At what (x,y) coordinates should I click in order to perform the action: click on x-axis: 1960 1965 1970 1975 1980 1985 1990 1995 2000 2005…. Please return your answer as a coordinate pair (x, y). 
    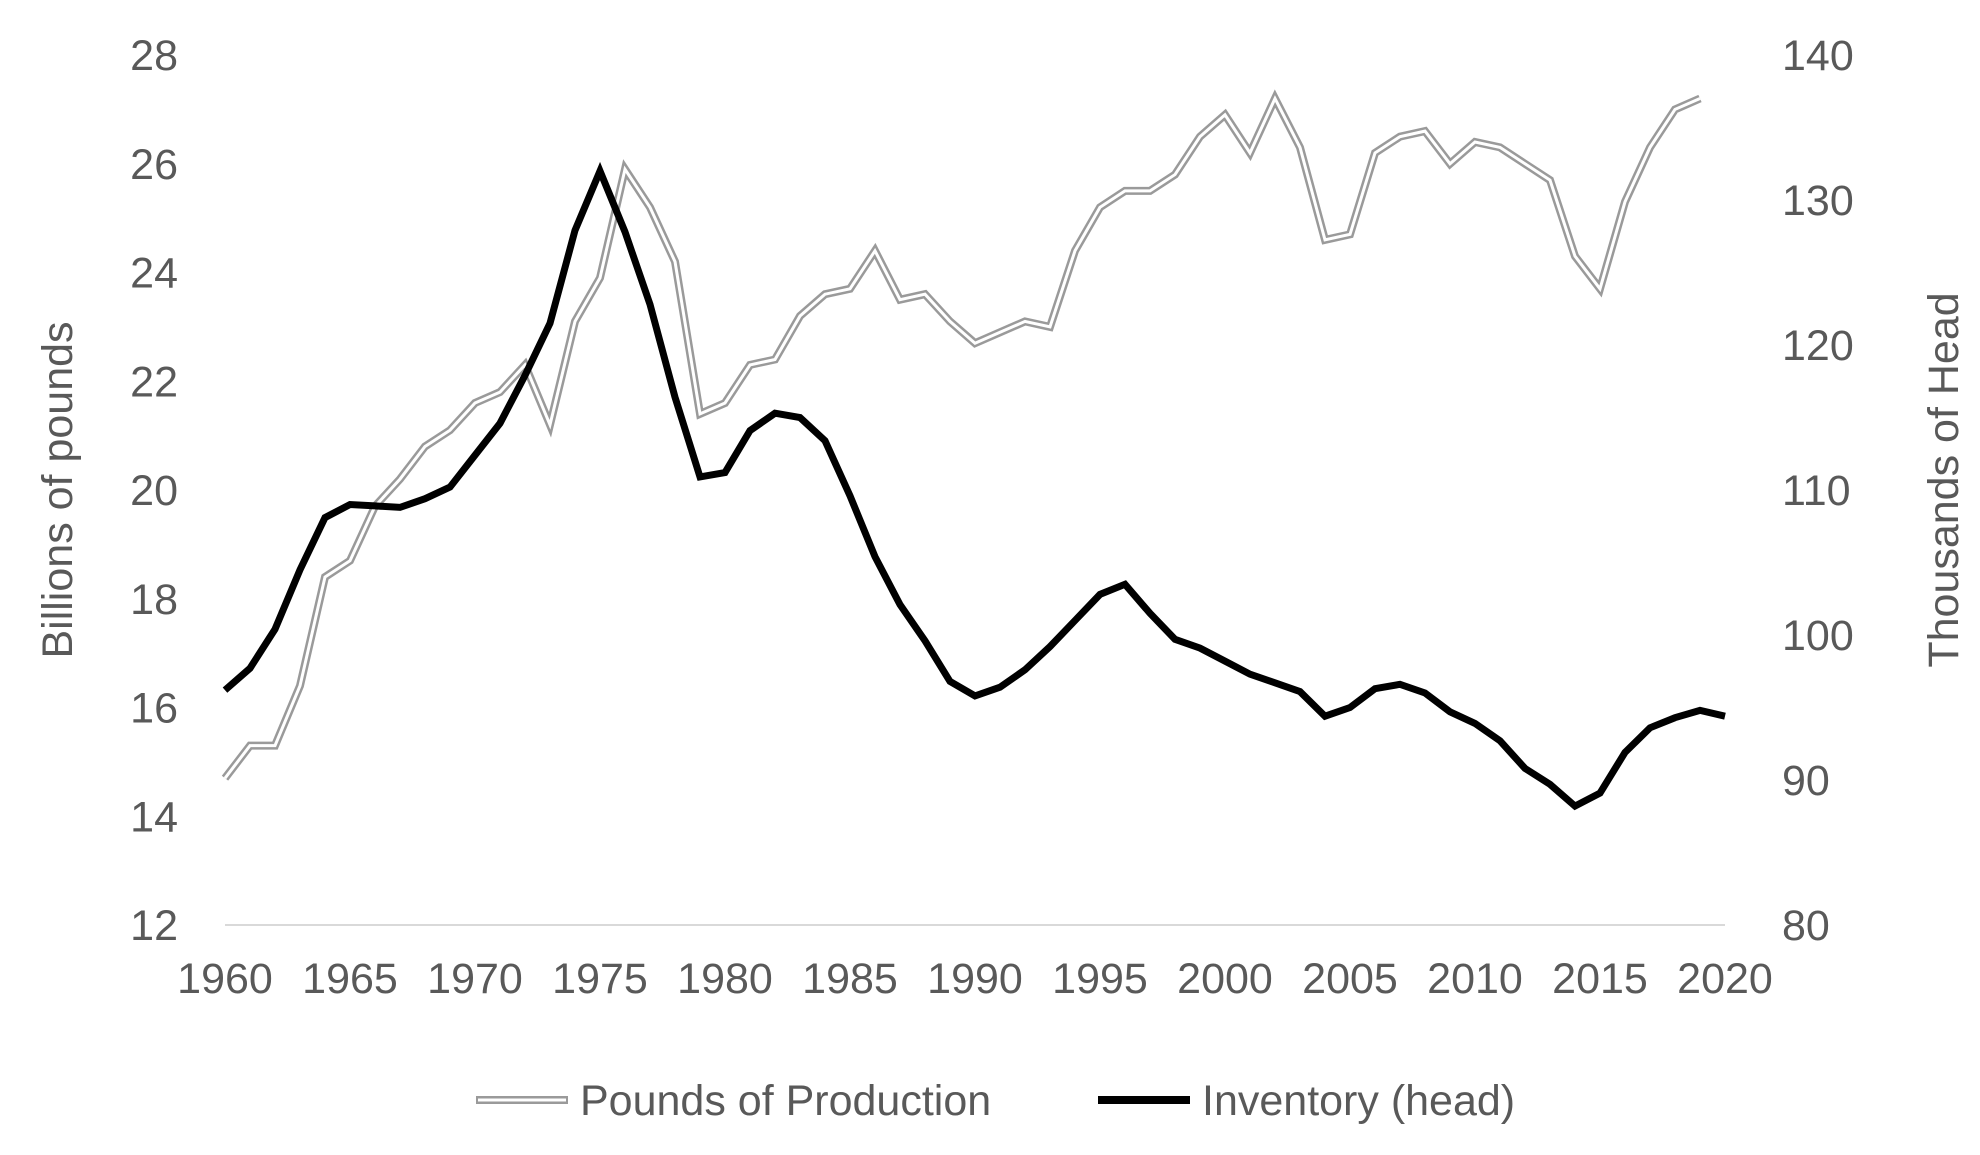
    Looking at the image, I should click on (975, 979).